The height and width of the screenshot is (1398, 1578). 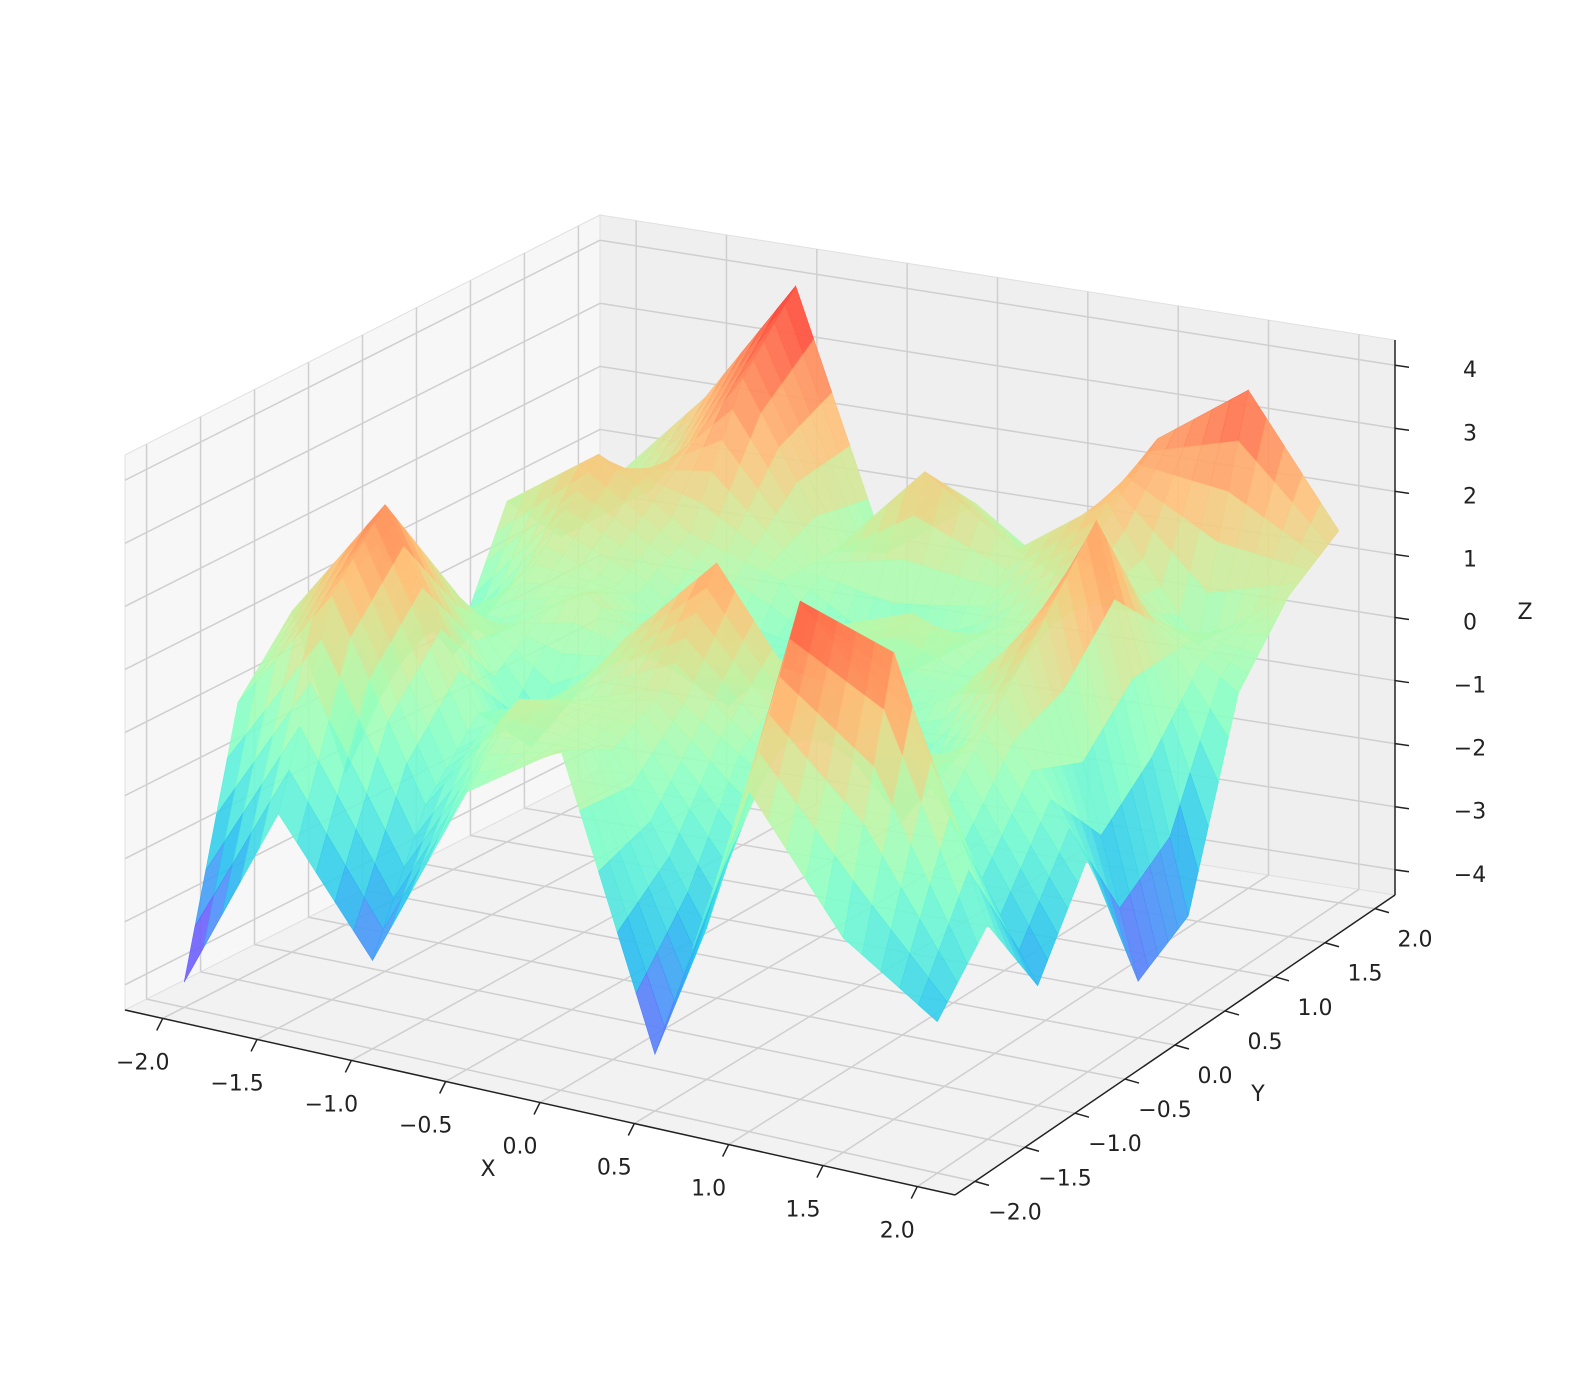 What do you see at coordinates (1470, 812) in the screenshot?
I see `z-tick-label: −3` at bounding box center [1470, 812].